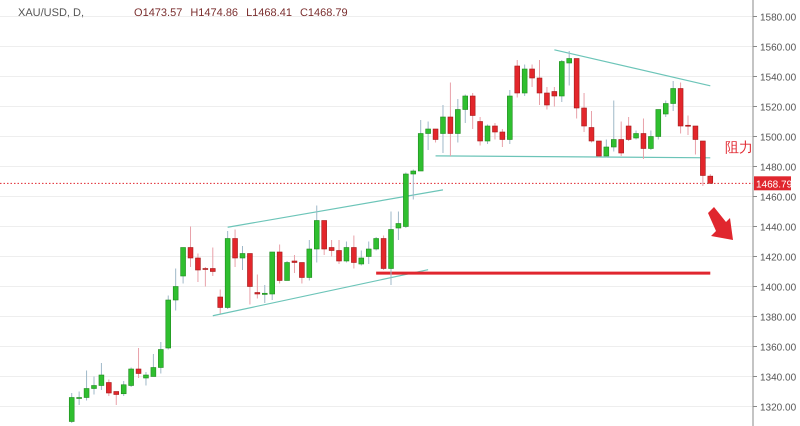  What do you see at coordinates (774, 184) in the screenshot?
I see `ref-line-label: 1468.79` at bounding box center [774, 184].